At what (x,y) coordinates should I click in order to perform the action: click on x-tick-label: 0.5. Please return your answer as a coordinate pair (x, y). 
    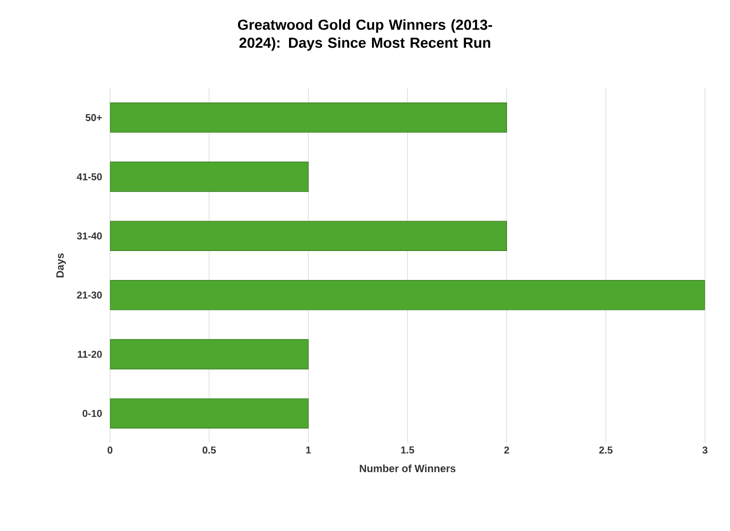
    Looking at the image, I should click on (209, 450).